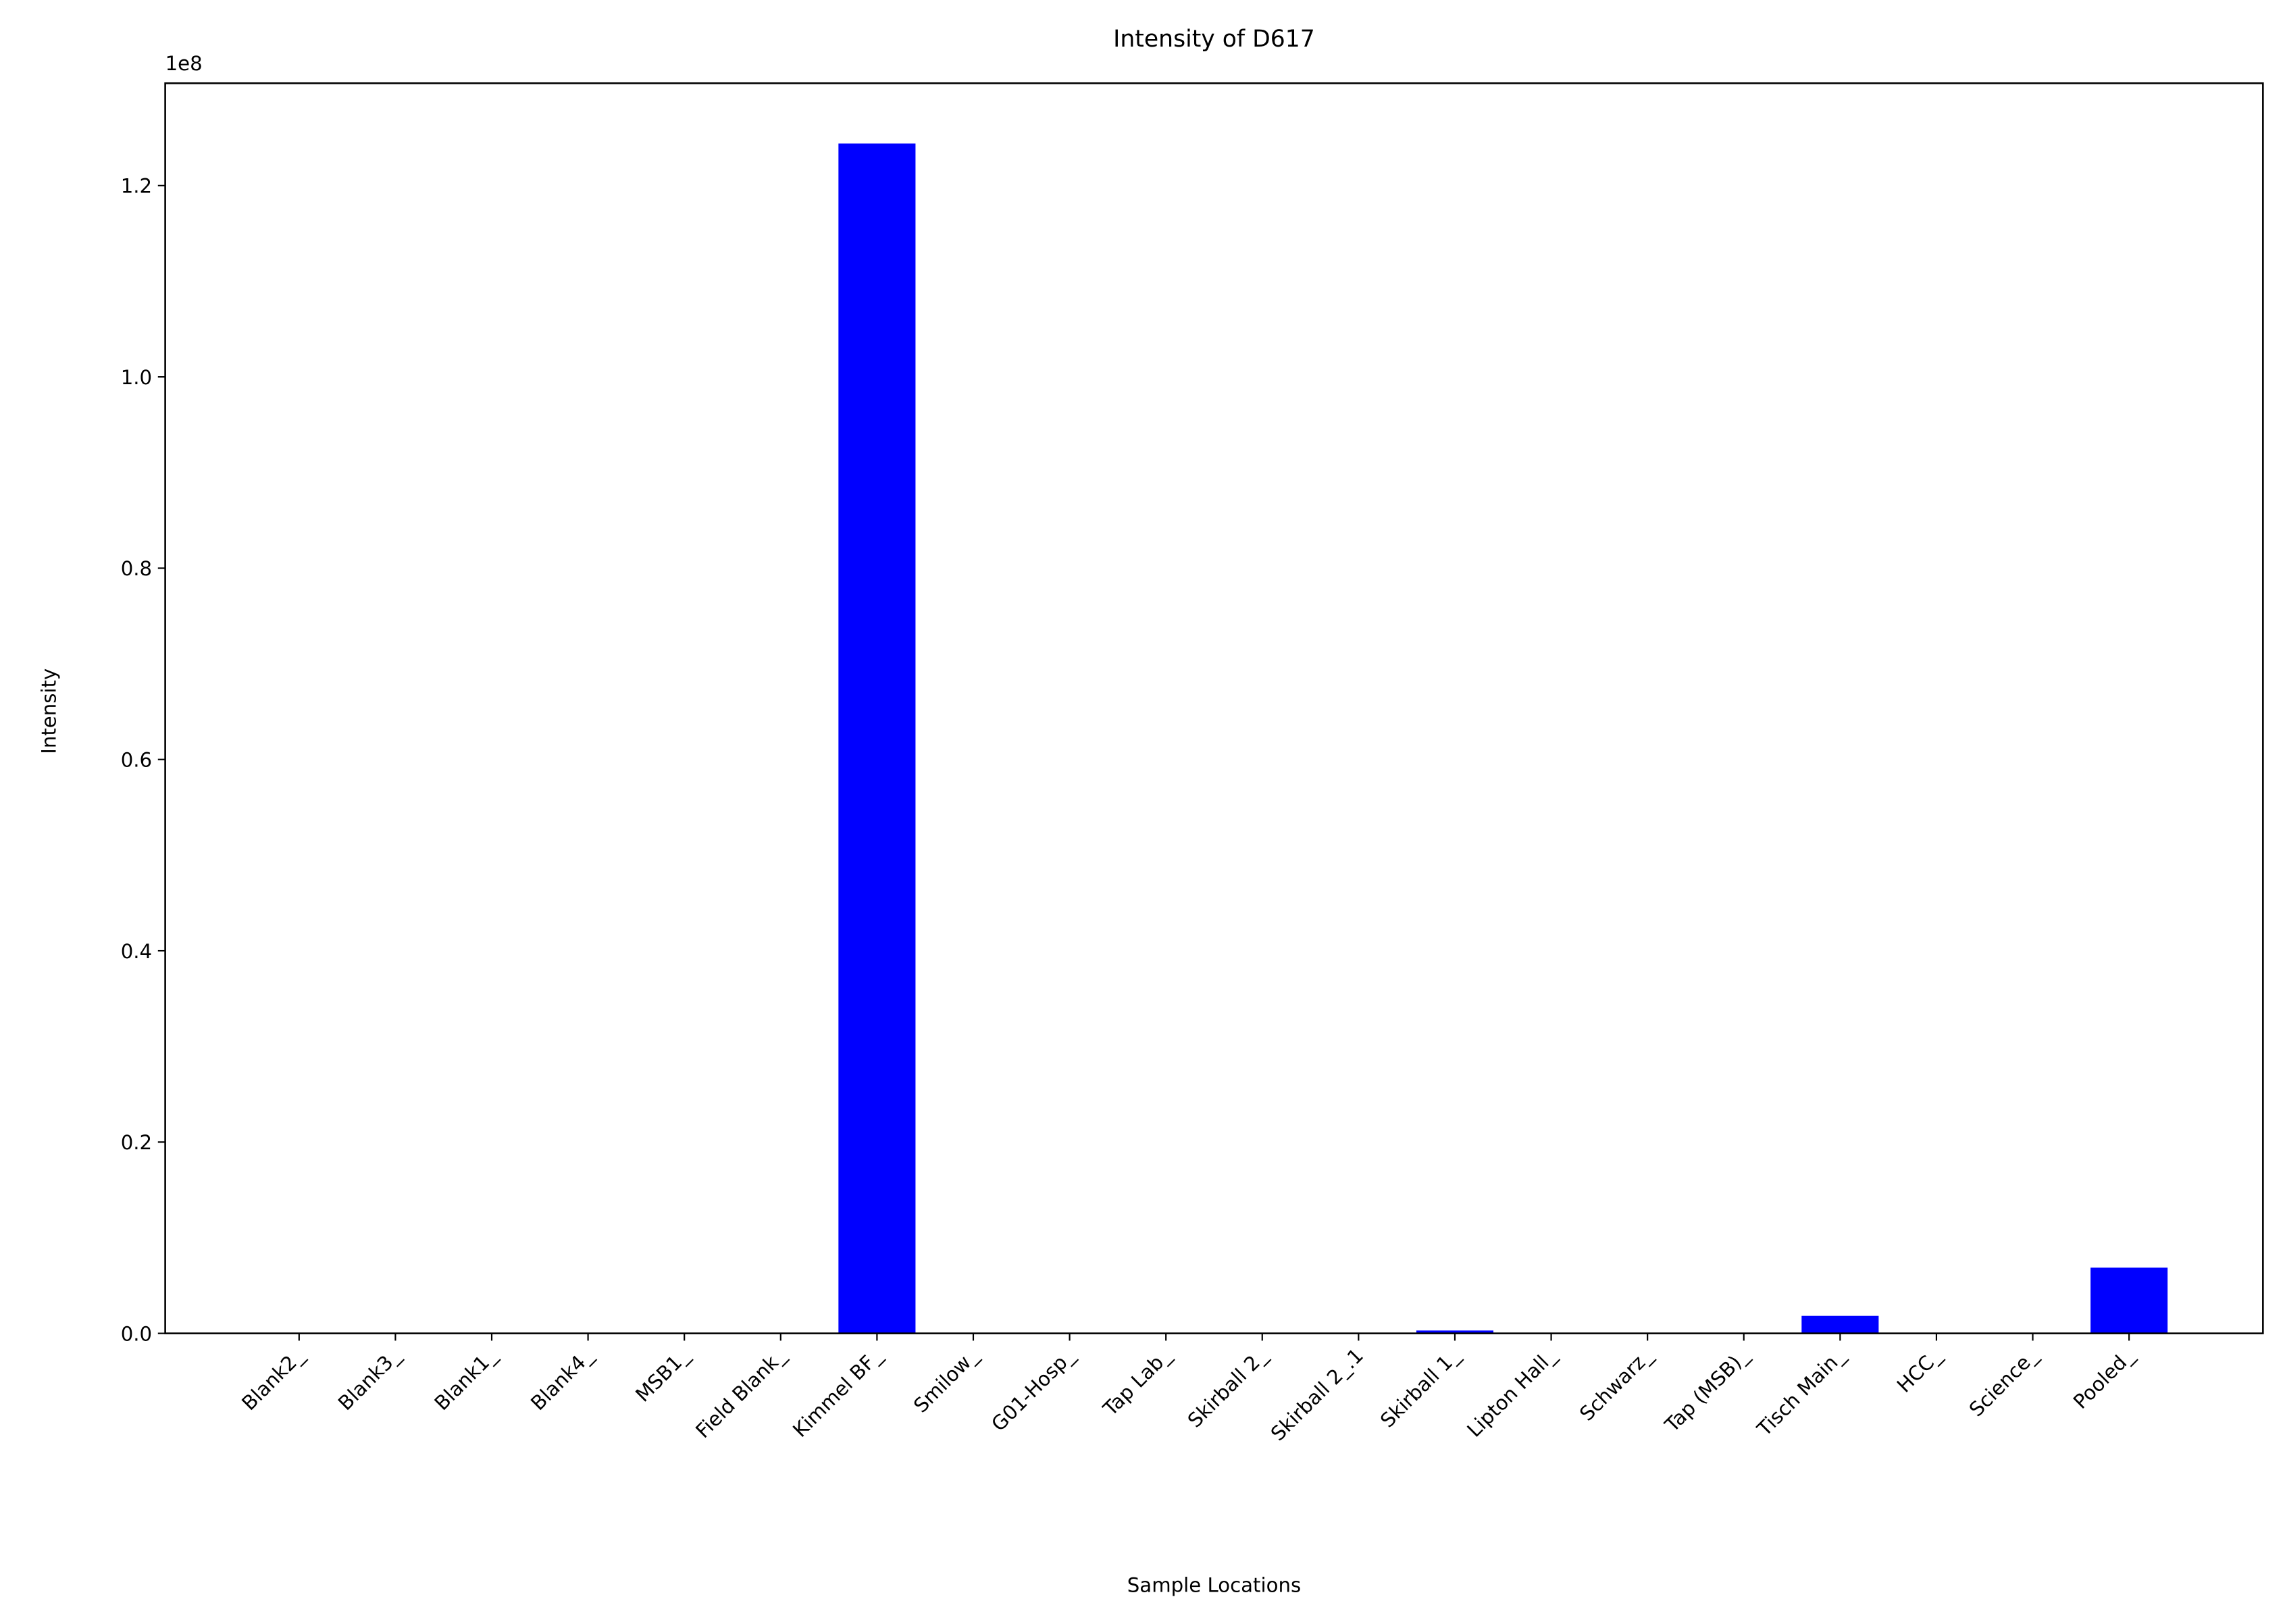 The width and height of the screenshot is (2285, 1624). I want to click on y-axis-label: Intensity, so click(48, 712).